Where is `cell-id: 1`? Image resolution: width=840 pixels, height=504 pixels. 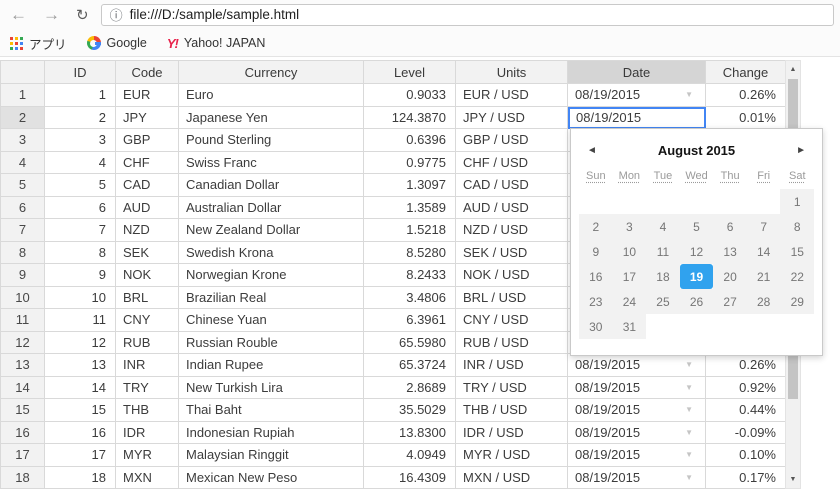
cell-id: 1 is located at coordinates (80, 95).